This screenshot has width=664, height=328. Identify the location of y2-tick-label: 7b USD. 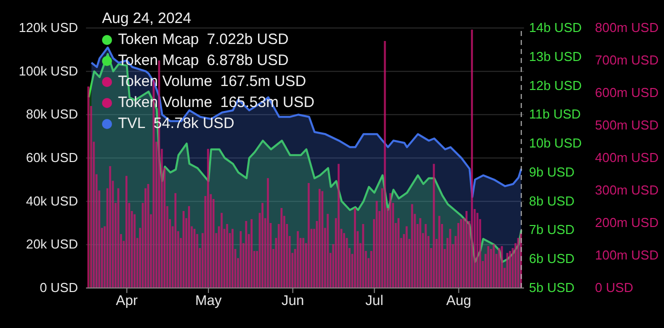
(552, 230).